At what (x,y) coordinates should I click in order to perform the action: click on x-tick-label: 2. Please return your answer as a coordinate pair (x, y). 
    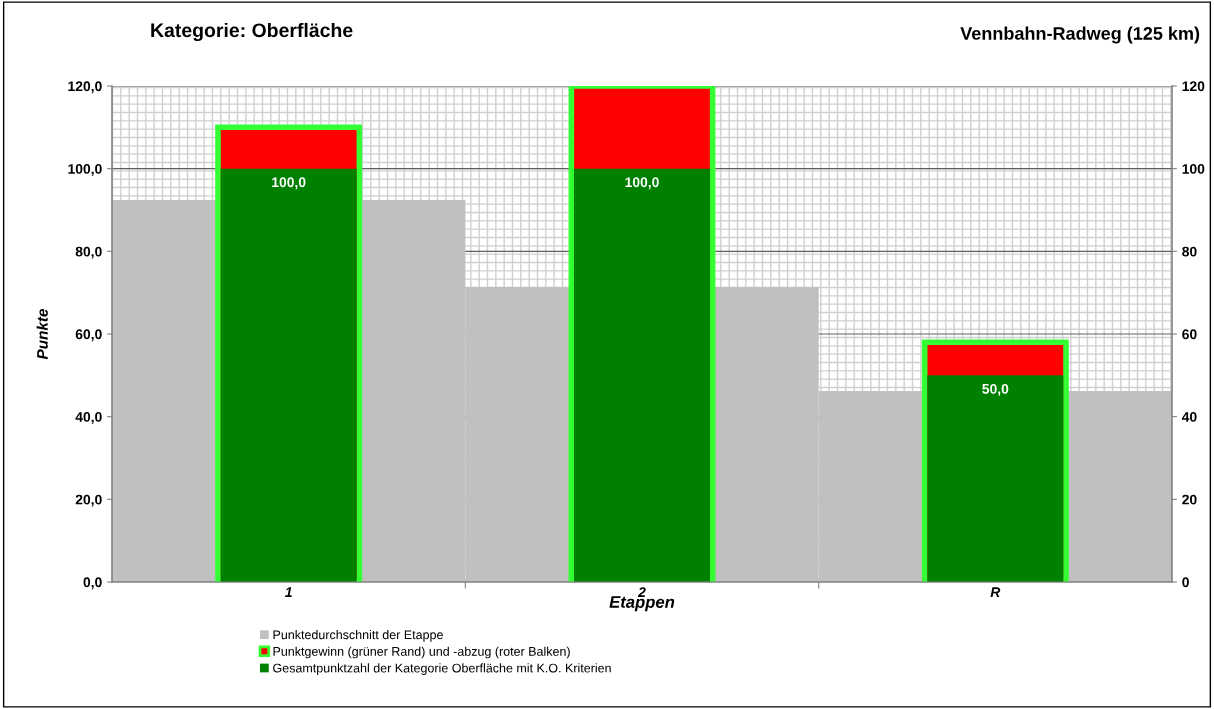
    Looking at the image, I should click on (641, 592).